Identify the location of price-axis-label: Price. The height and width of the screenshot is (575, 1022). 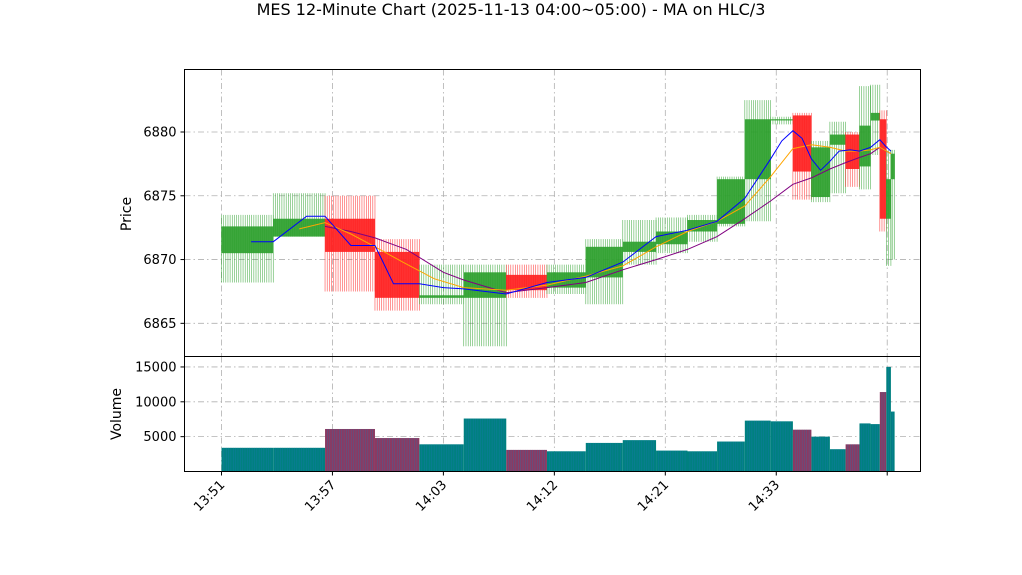
(127, 214).